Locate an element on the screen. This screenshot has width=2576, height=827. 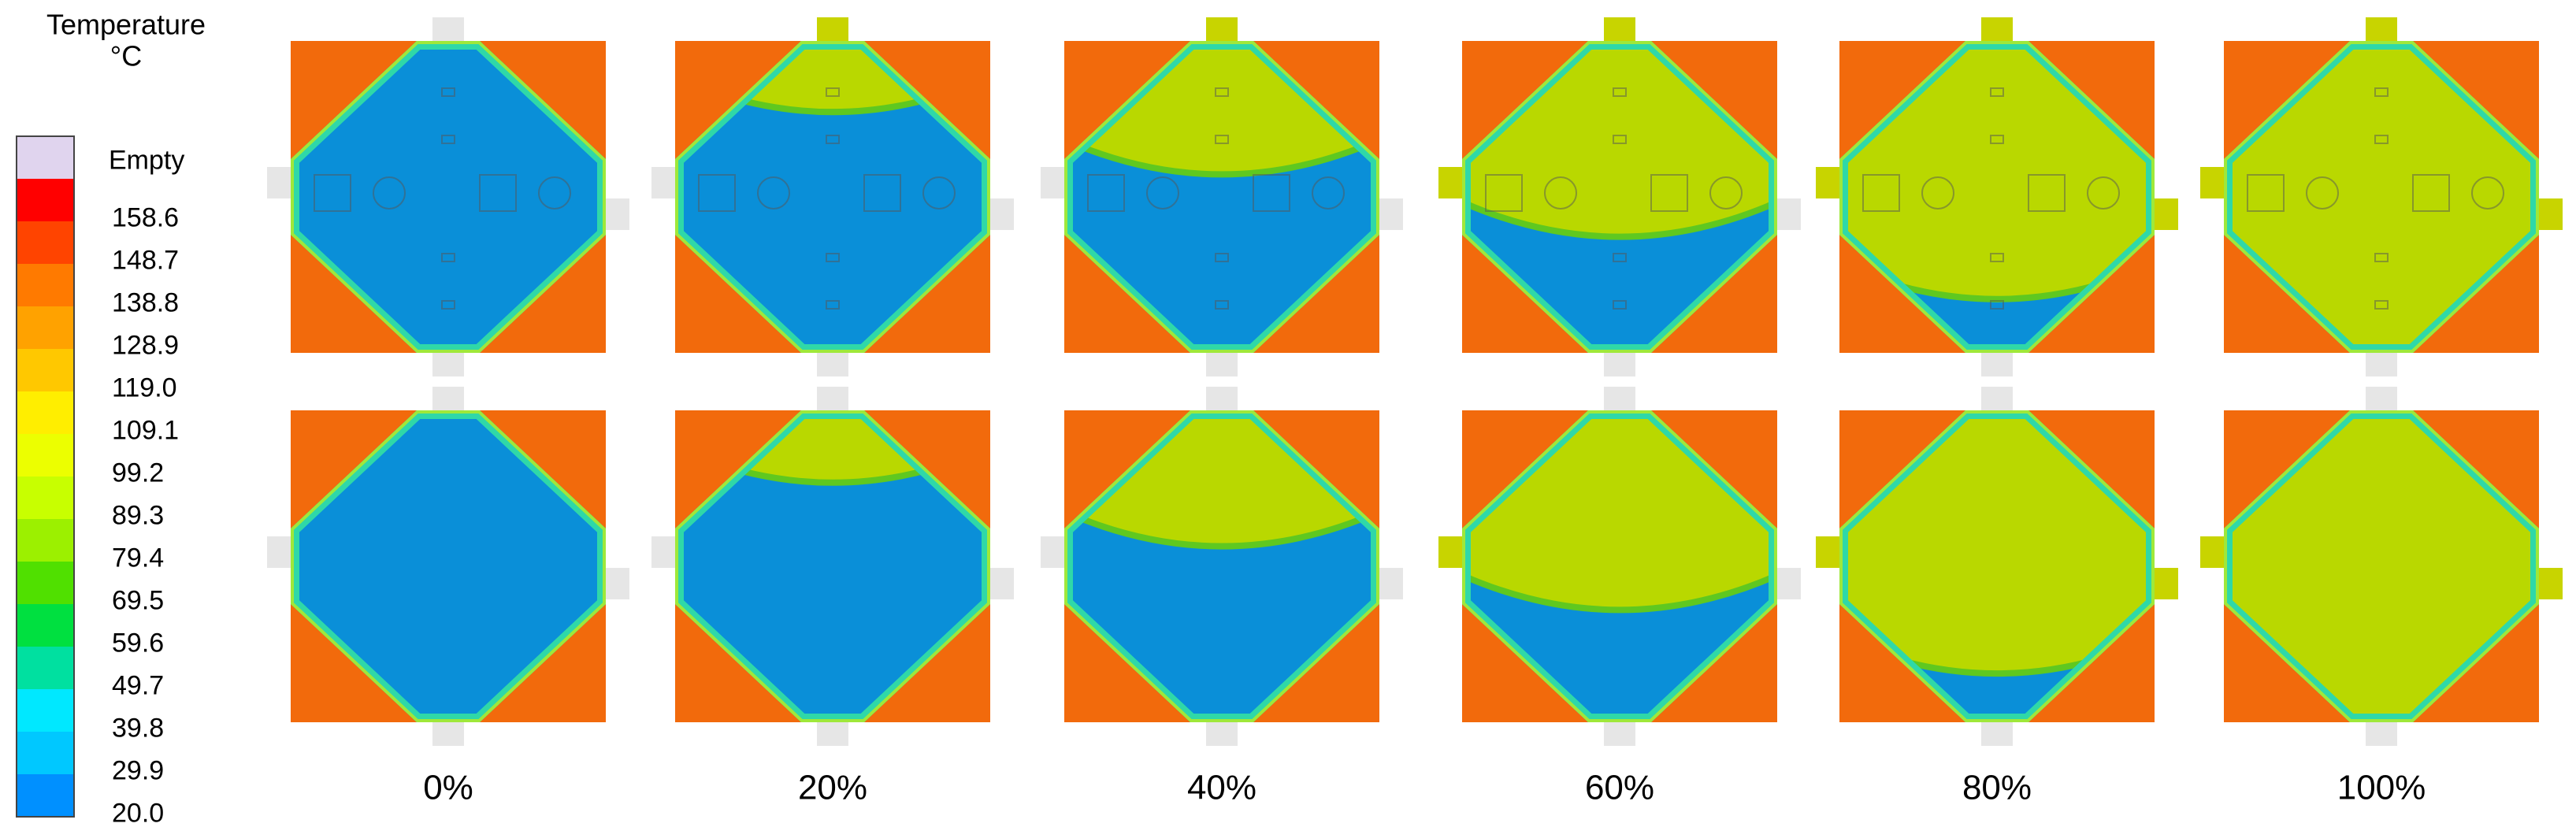
legend-value: 49.7 is located at coordinates (138, 685).